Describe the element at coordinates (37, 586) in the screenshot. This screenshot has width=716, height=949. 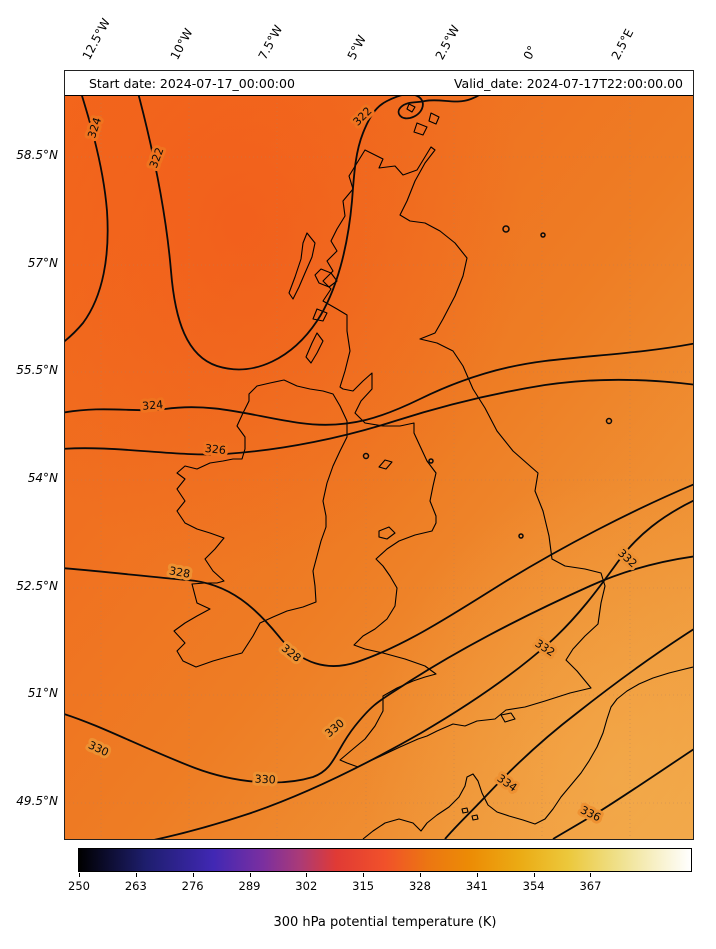
I see `lat-tick-label: 52.5°N` at that location.